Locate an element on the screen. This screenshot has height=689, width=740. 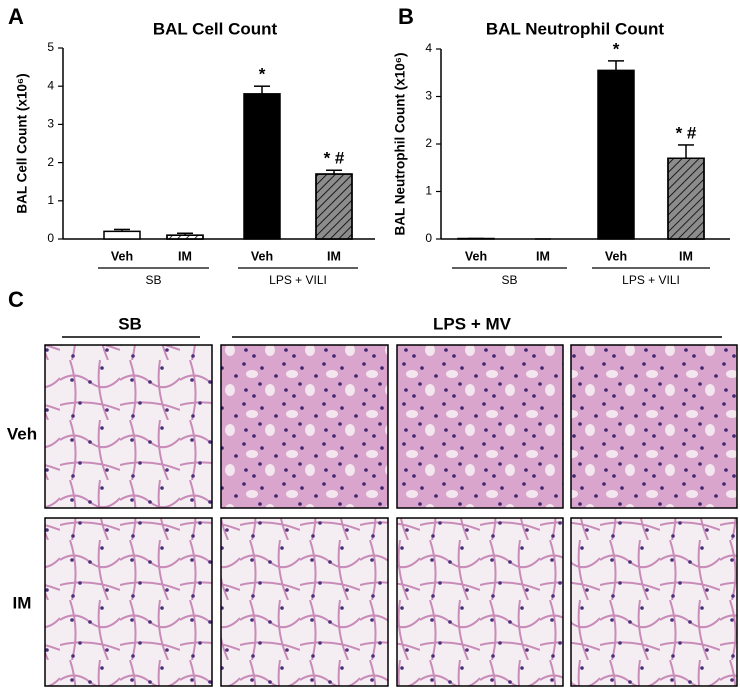
panel-label: C is located at coordinates (16, 299).